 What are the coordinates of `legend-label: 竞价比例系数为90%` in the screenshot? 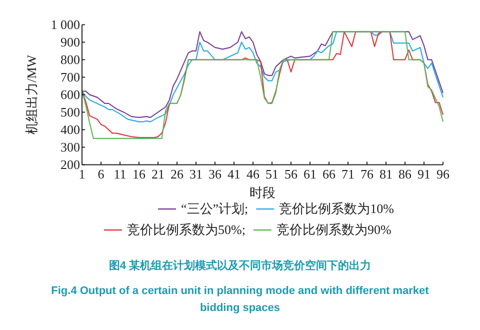 It's located at (334, 229).